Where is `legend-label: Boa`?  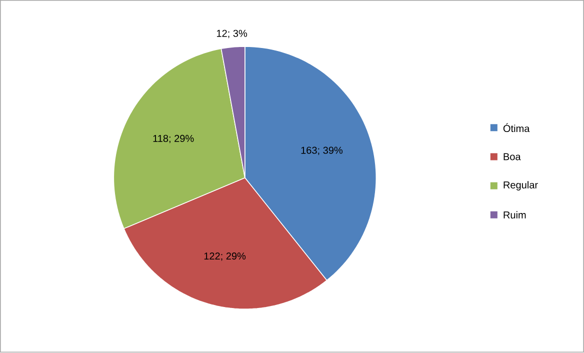
legend-label: Boa is located at coordinates (512, 156).